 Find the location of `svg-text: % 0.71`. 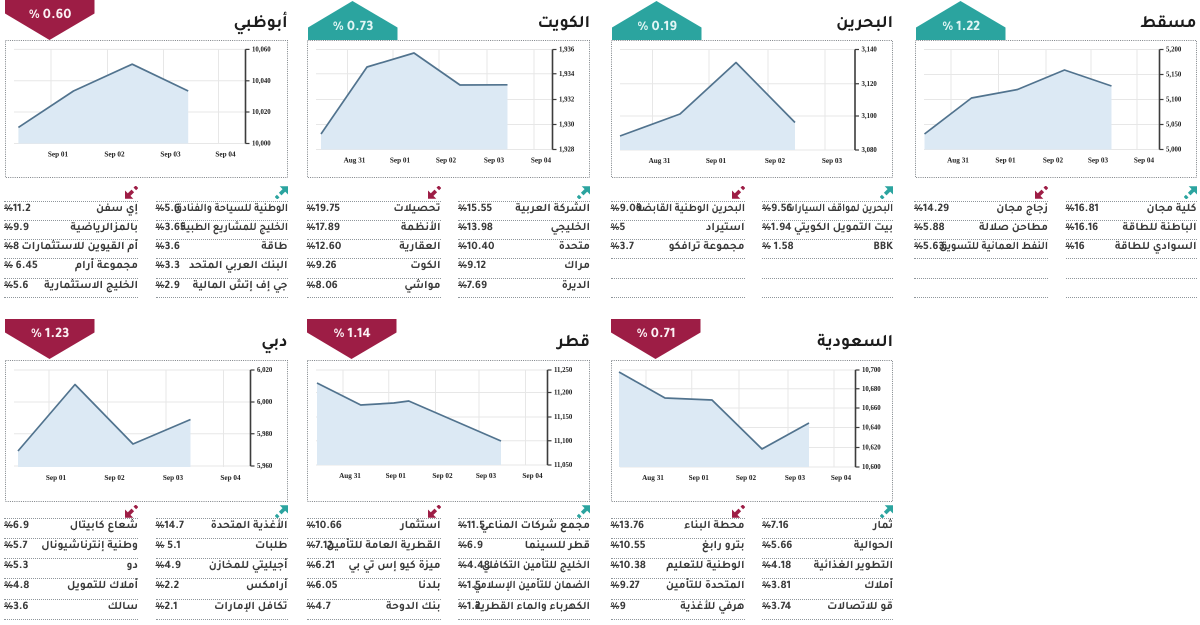

svg-text: % 0.71 is located at coordinates (656, 335).